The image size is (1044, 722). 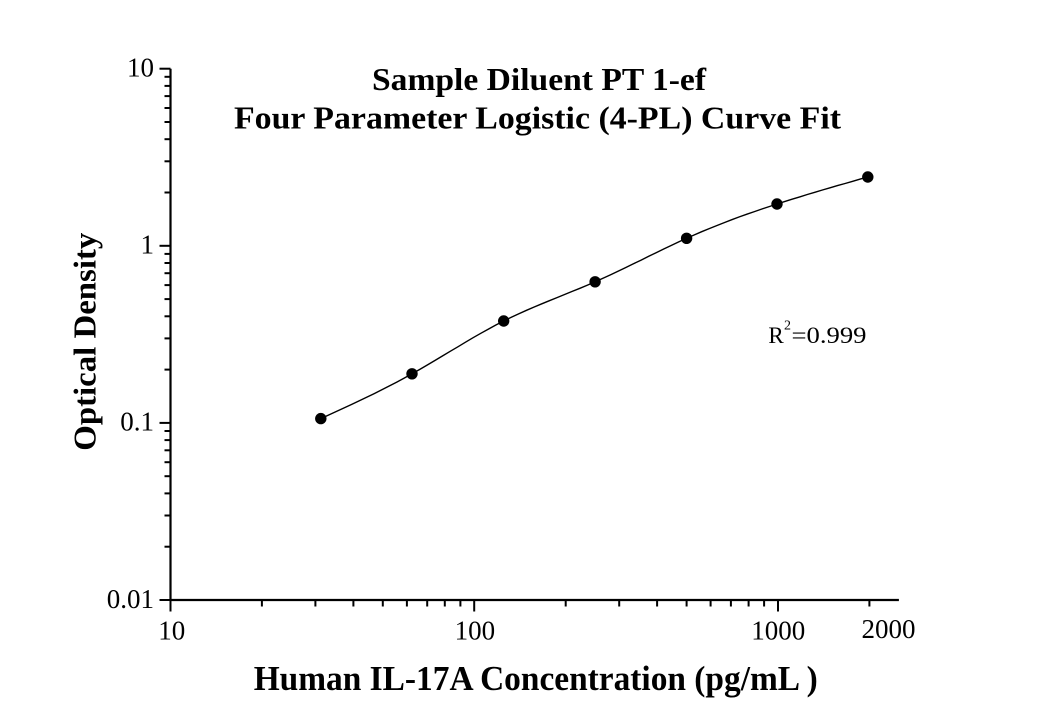 What do you see at coordinates (537, 117) in the screenshot?
I see `svg-text:Four Parameter Logistic (4-PL): Four Parameter Logistic (4-PL) Curve Fit` at bounding box center [537, 117].